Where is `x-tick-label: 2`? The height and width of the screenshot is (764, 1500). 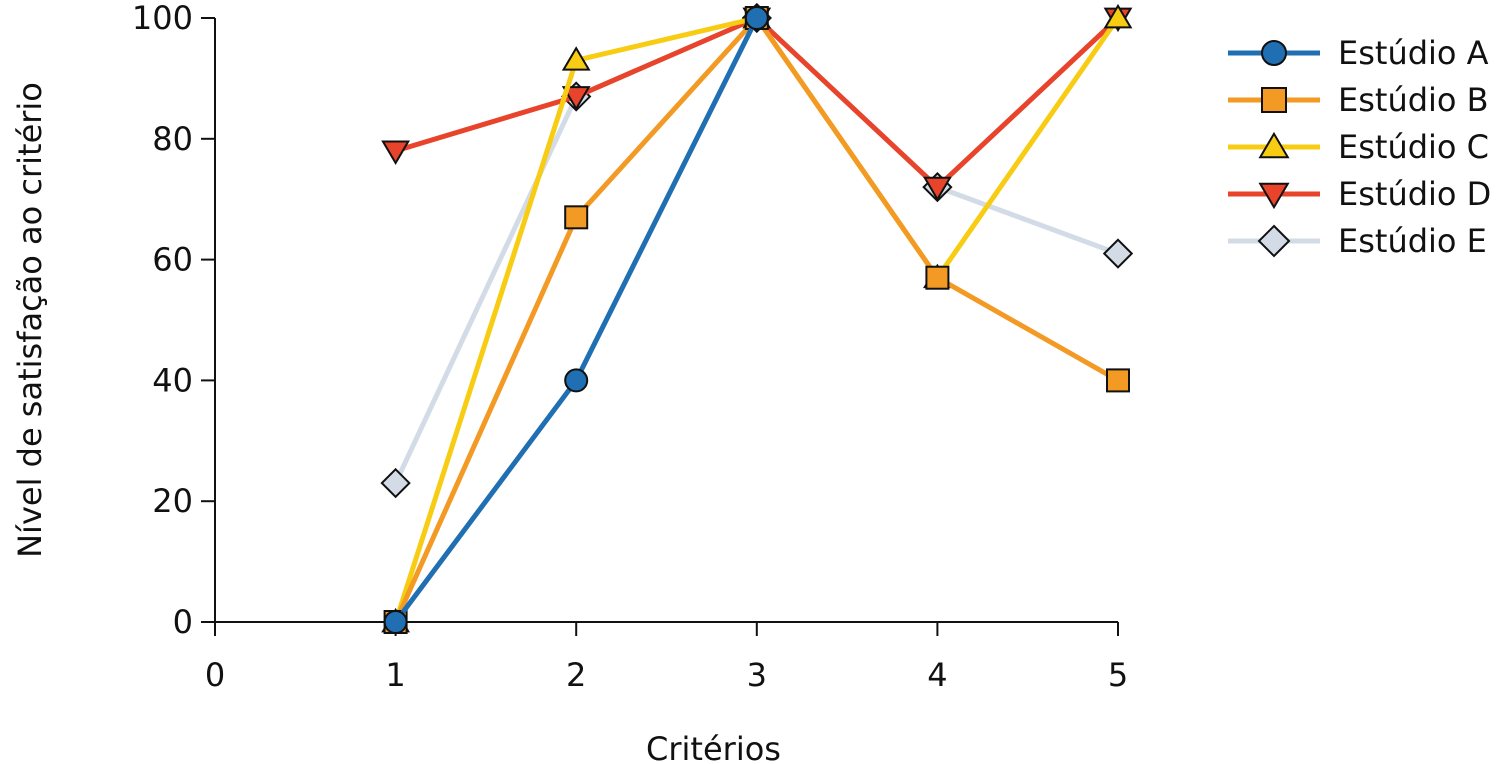
x-tick-label: 2 is located at coordinates (576, 675).